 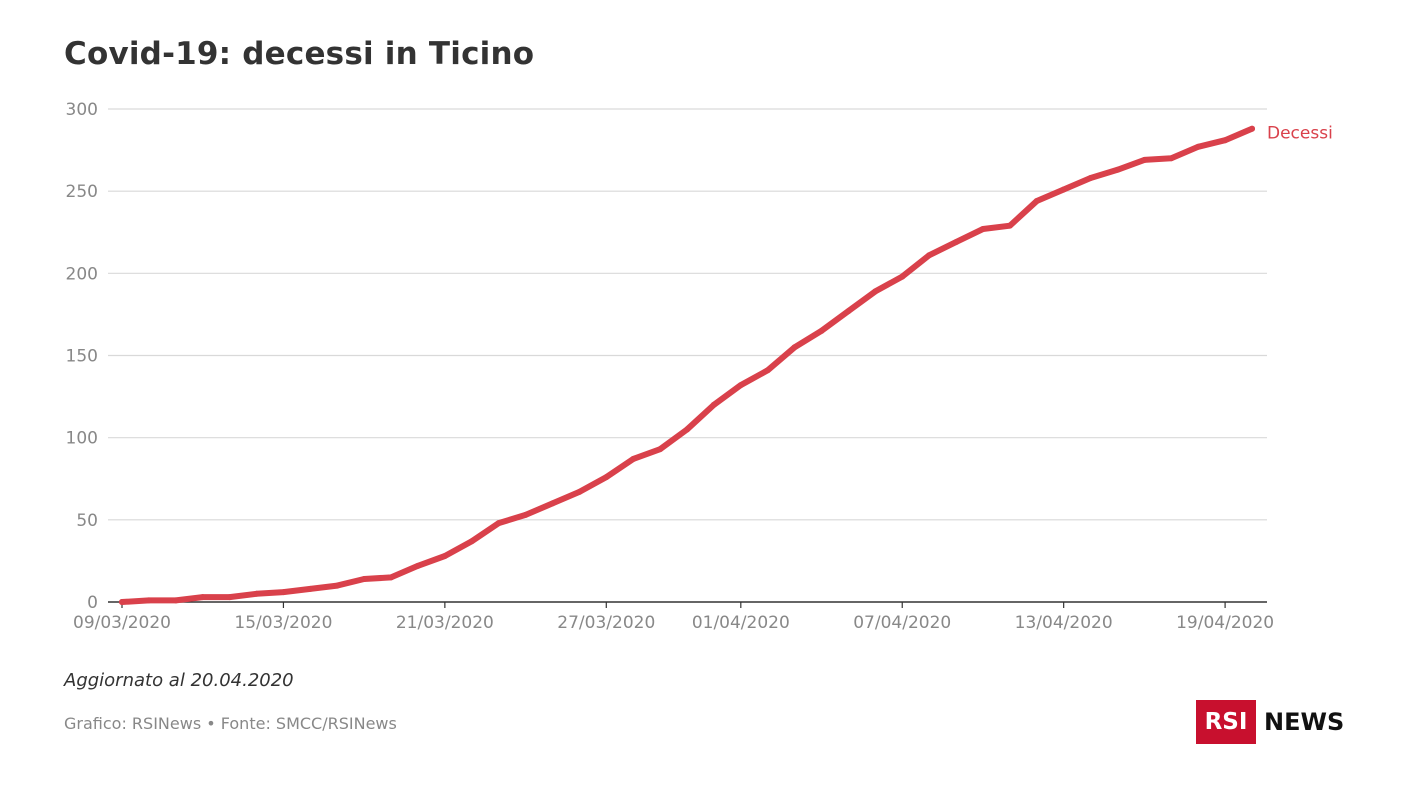 I want to click on x-tick-label: 13/04/2020, so click(x=1064, y=623).